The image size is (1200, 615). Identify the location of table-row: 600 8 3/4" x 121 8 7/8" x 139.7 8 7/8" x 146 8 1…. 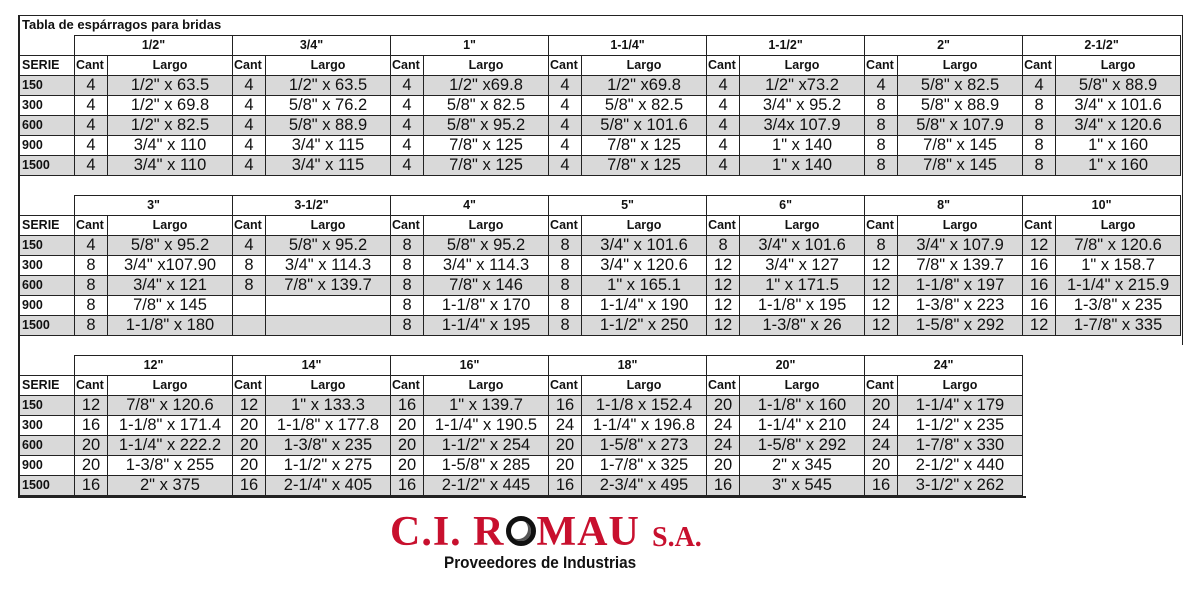
(600, 285).